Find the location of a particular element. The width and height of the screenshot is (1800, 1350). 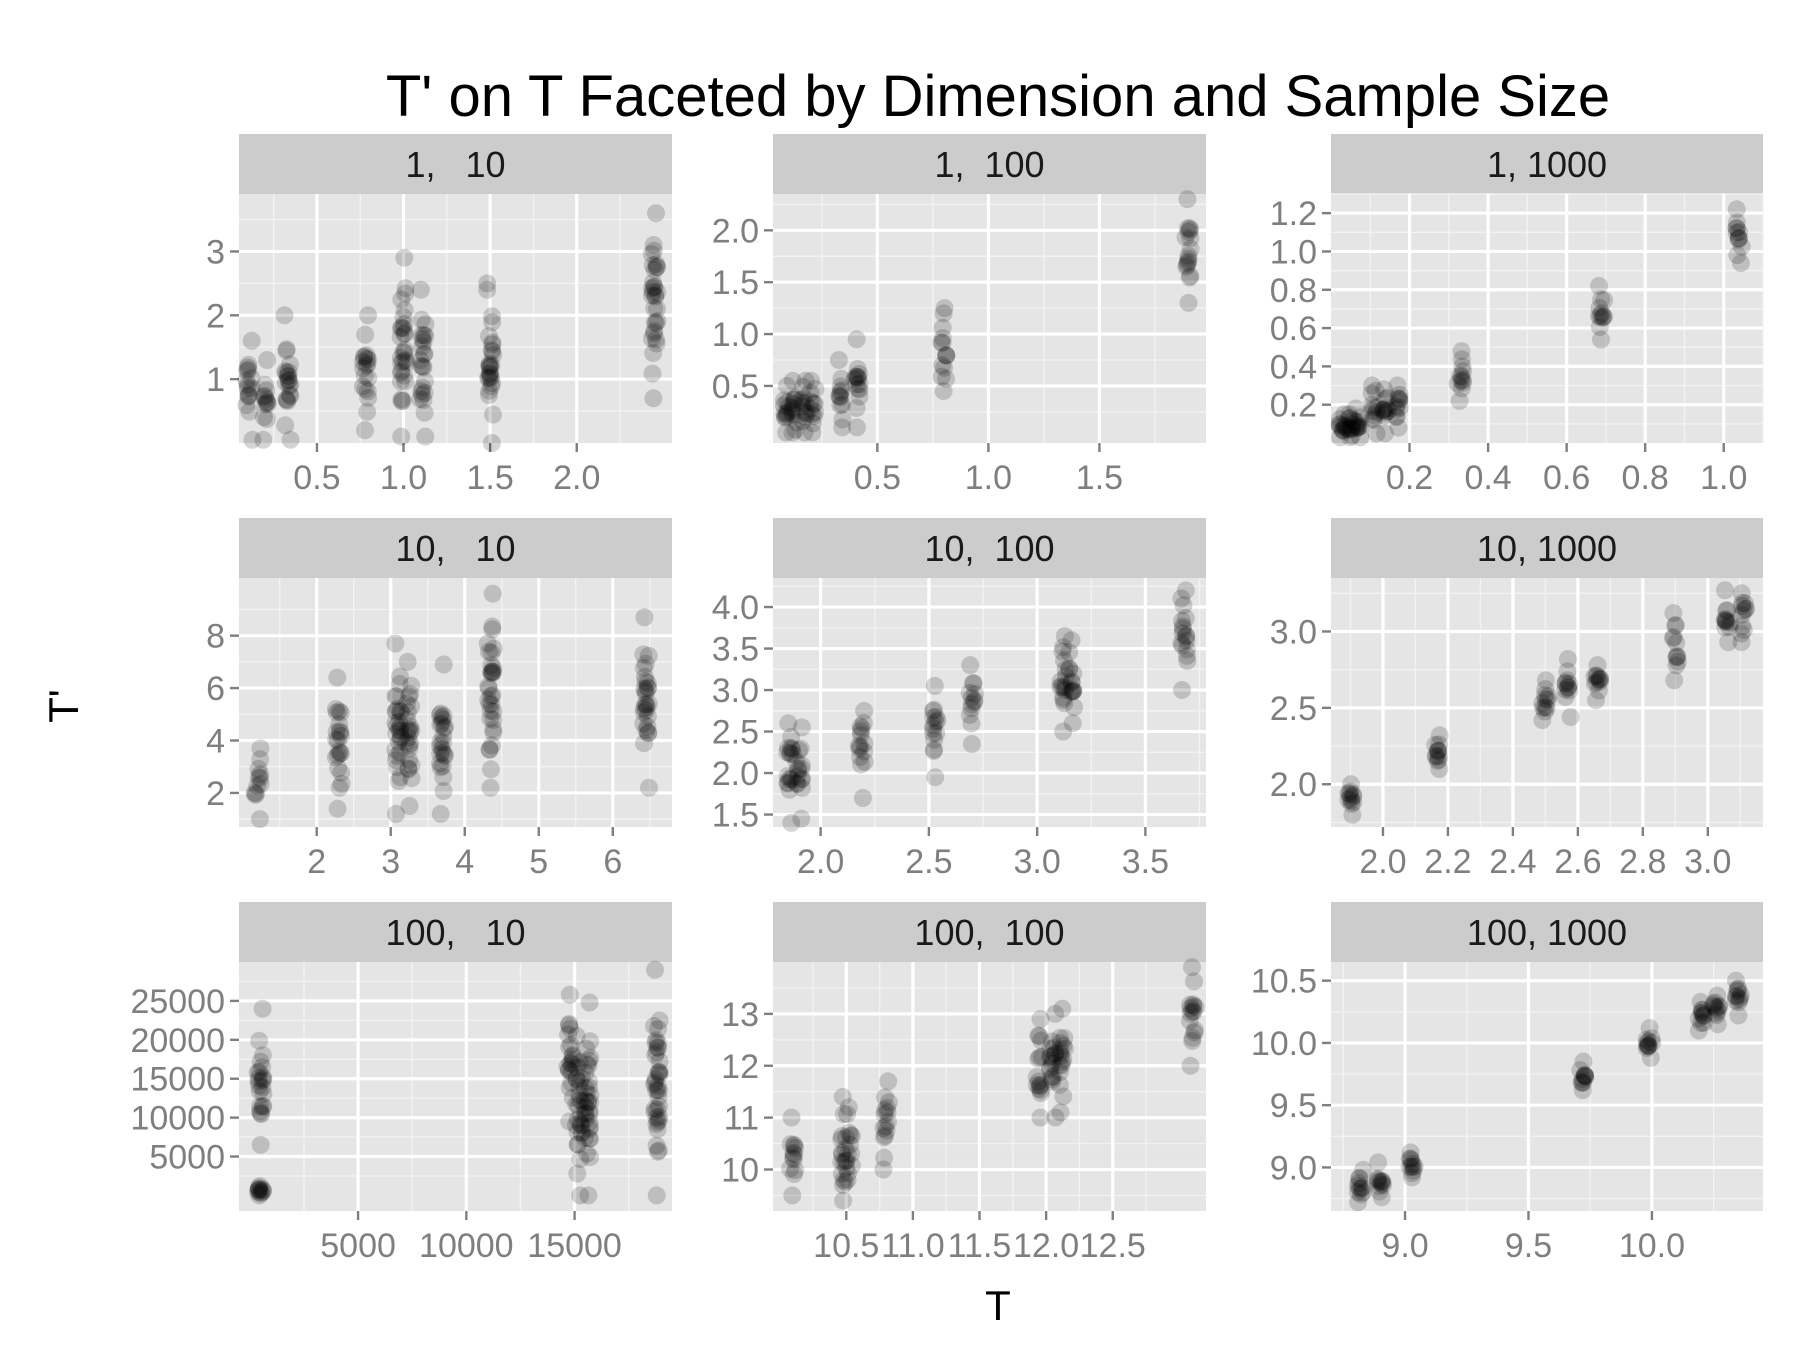

y-tick-label: 9.5 is located at coordinates (1293, 1106).